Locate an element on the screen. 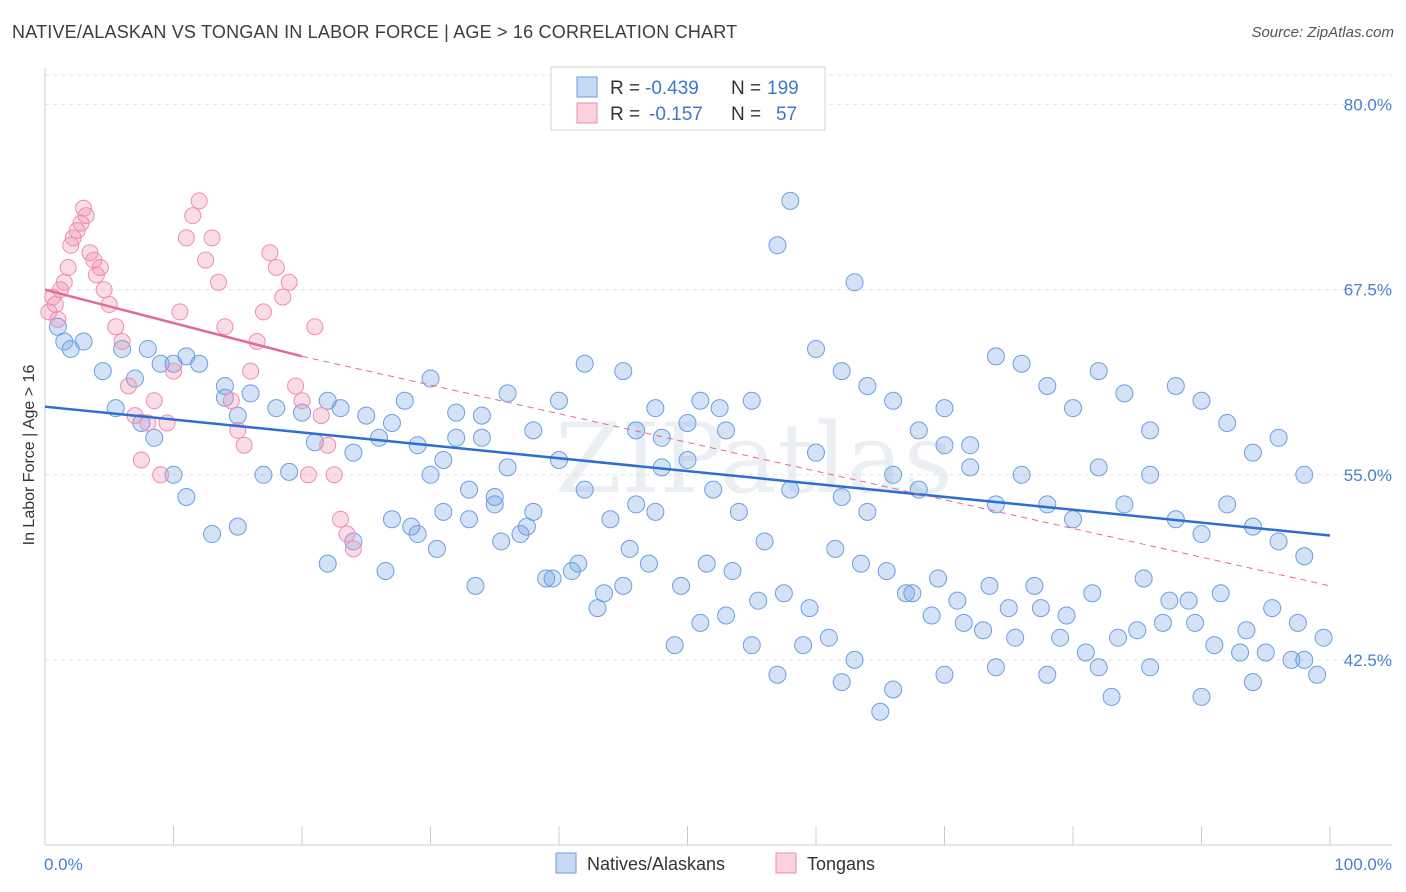 This screenshot has height=892, width=1406. y-axis-label: In Labor Force | Age > 16 is located at coordinates (29, 455).